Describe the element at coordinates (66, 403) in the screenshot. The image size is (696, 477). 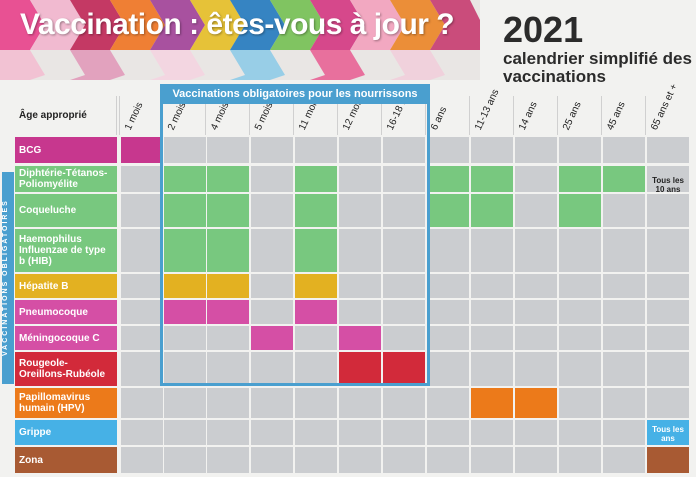
I see `row-label-8: Papillomavirus humain (HPV)` at that location.